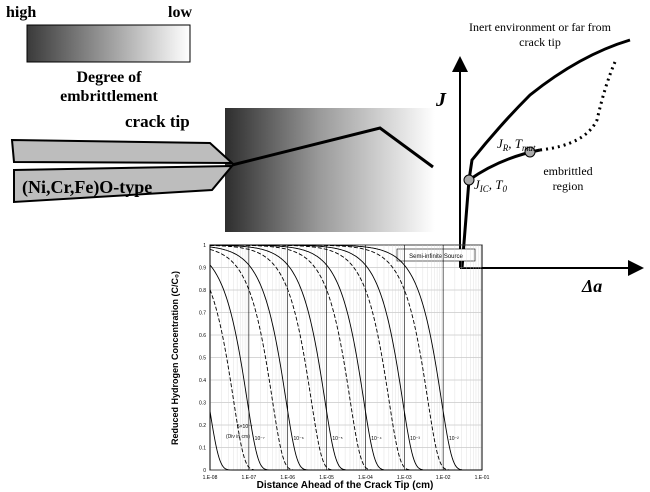 The height and width of the screenshot is (492, 650). I want to click on jic-label: JIC, T0, so click(491, 185).